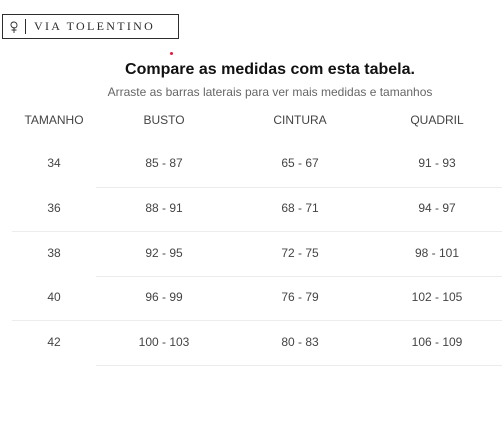  I want to click on logo-divider, so click(25, 26).